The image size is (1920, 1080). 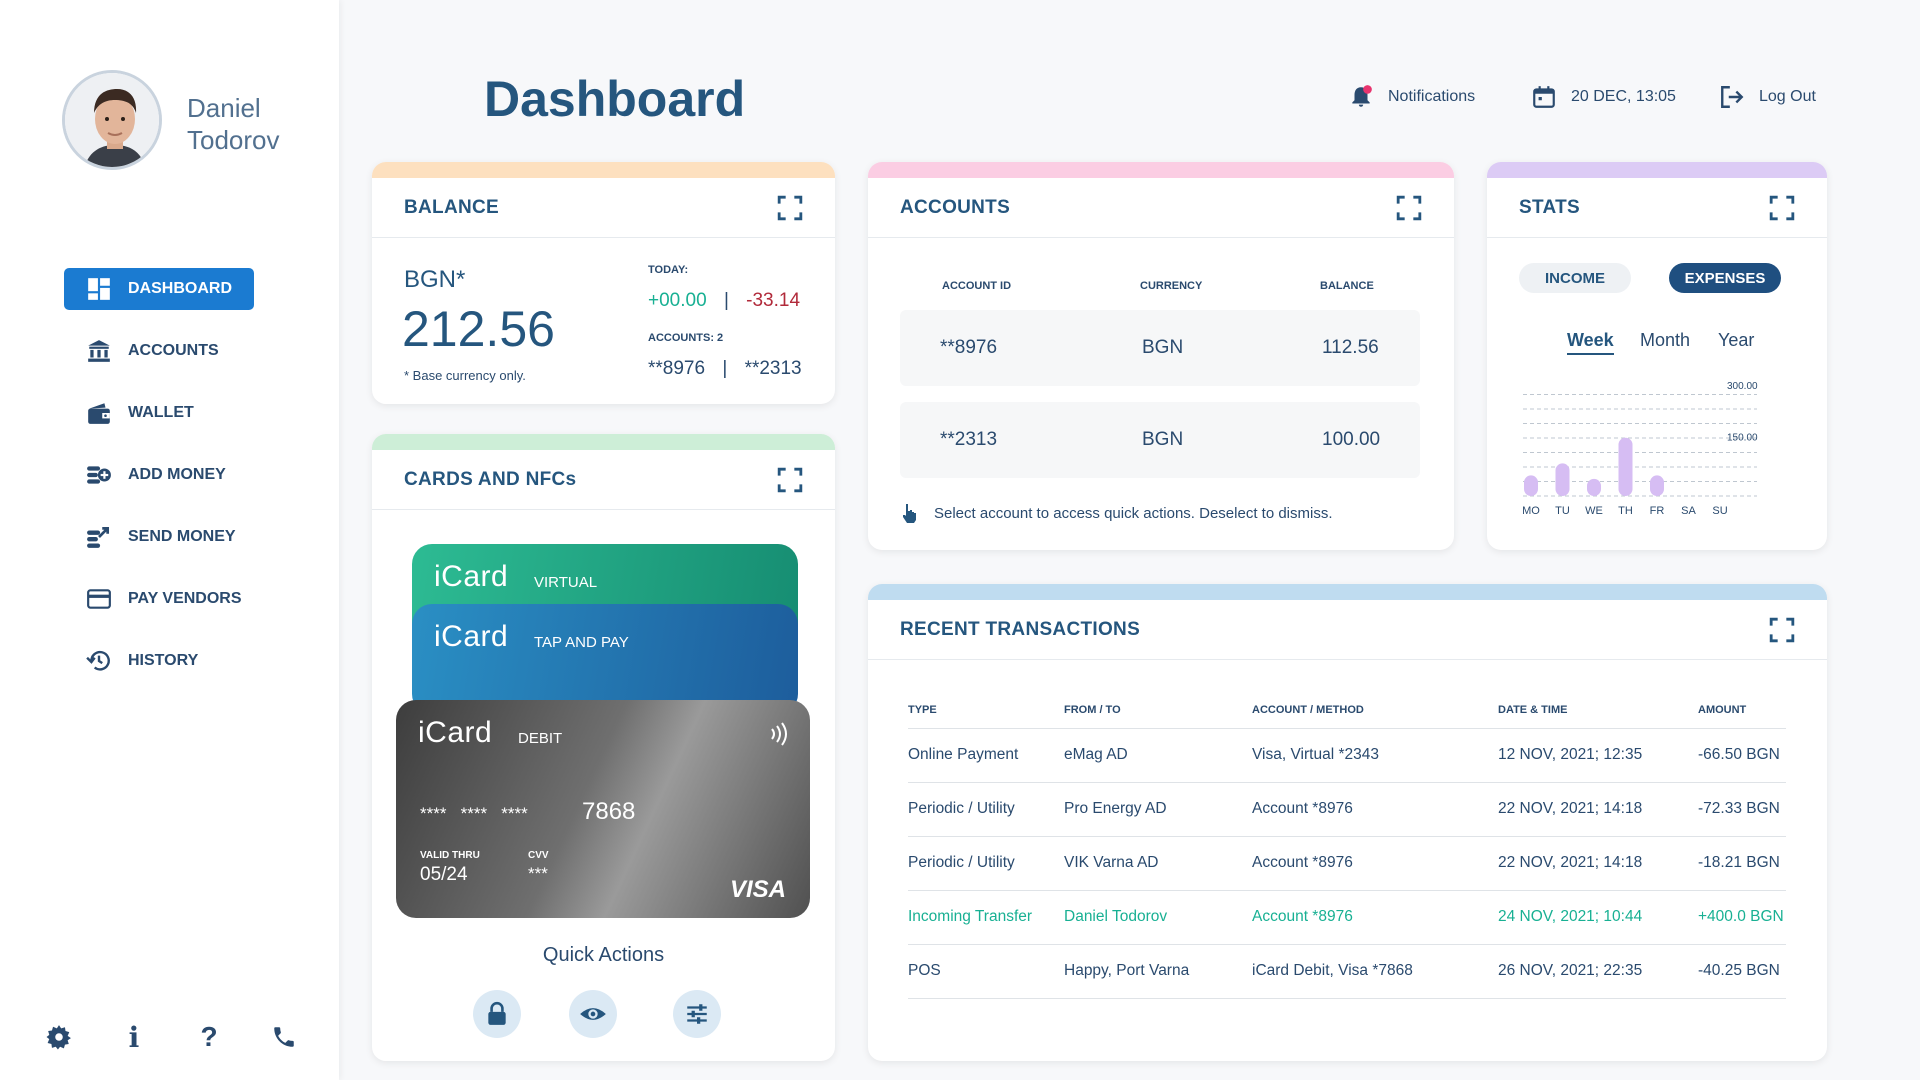 I want to click on tx-amount: -72.33 BGN, so click(x=1742, y=809).